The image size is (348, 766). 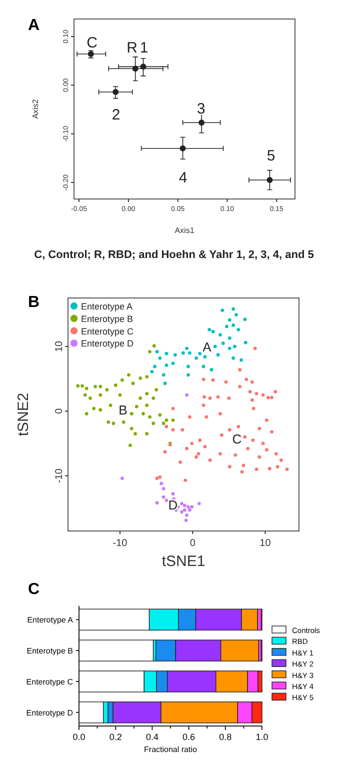 What do you see at coordinates (49, 651) in the screenshot?
I see `y-tick-label: Enterotype B` at bounding box center [49, 651].